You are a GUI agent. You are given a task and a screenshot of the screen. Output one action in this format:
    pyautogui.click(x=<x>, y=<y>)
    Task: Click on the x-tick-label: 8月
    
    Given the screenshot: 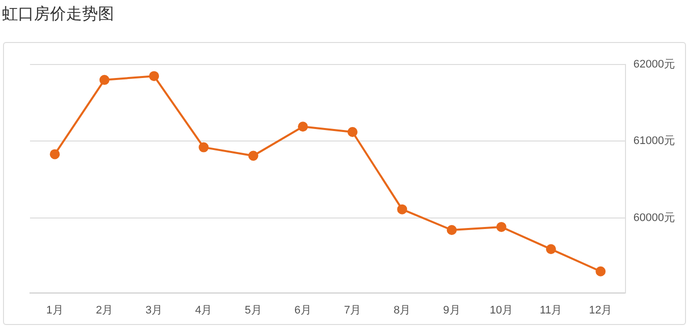 What is the action you would take?
    pyautogui.click(x=402, y=310)
    